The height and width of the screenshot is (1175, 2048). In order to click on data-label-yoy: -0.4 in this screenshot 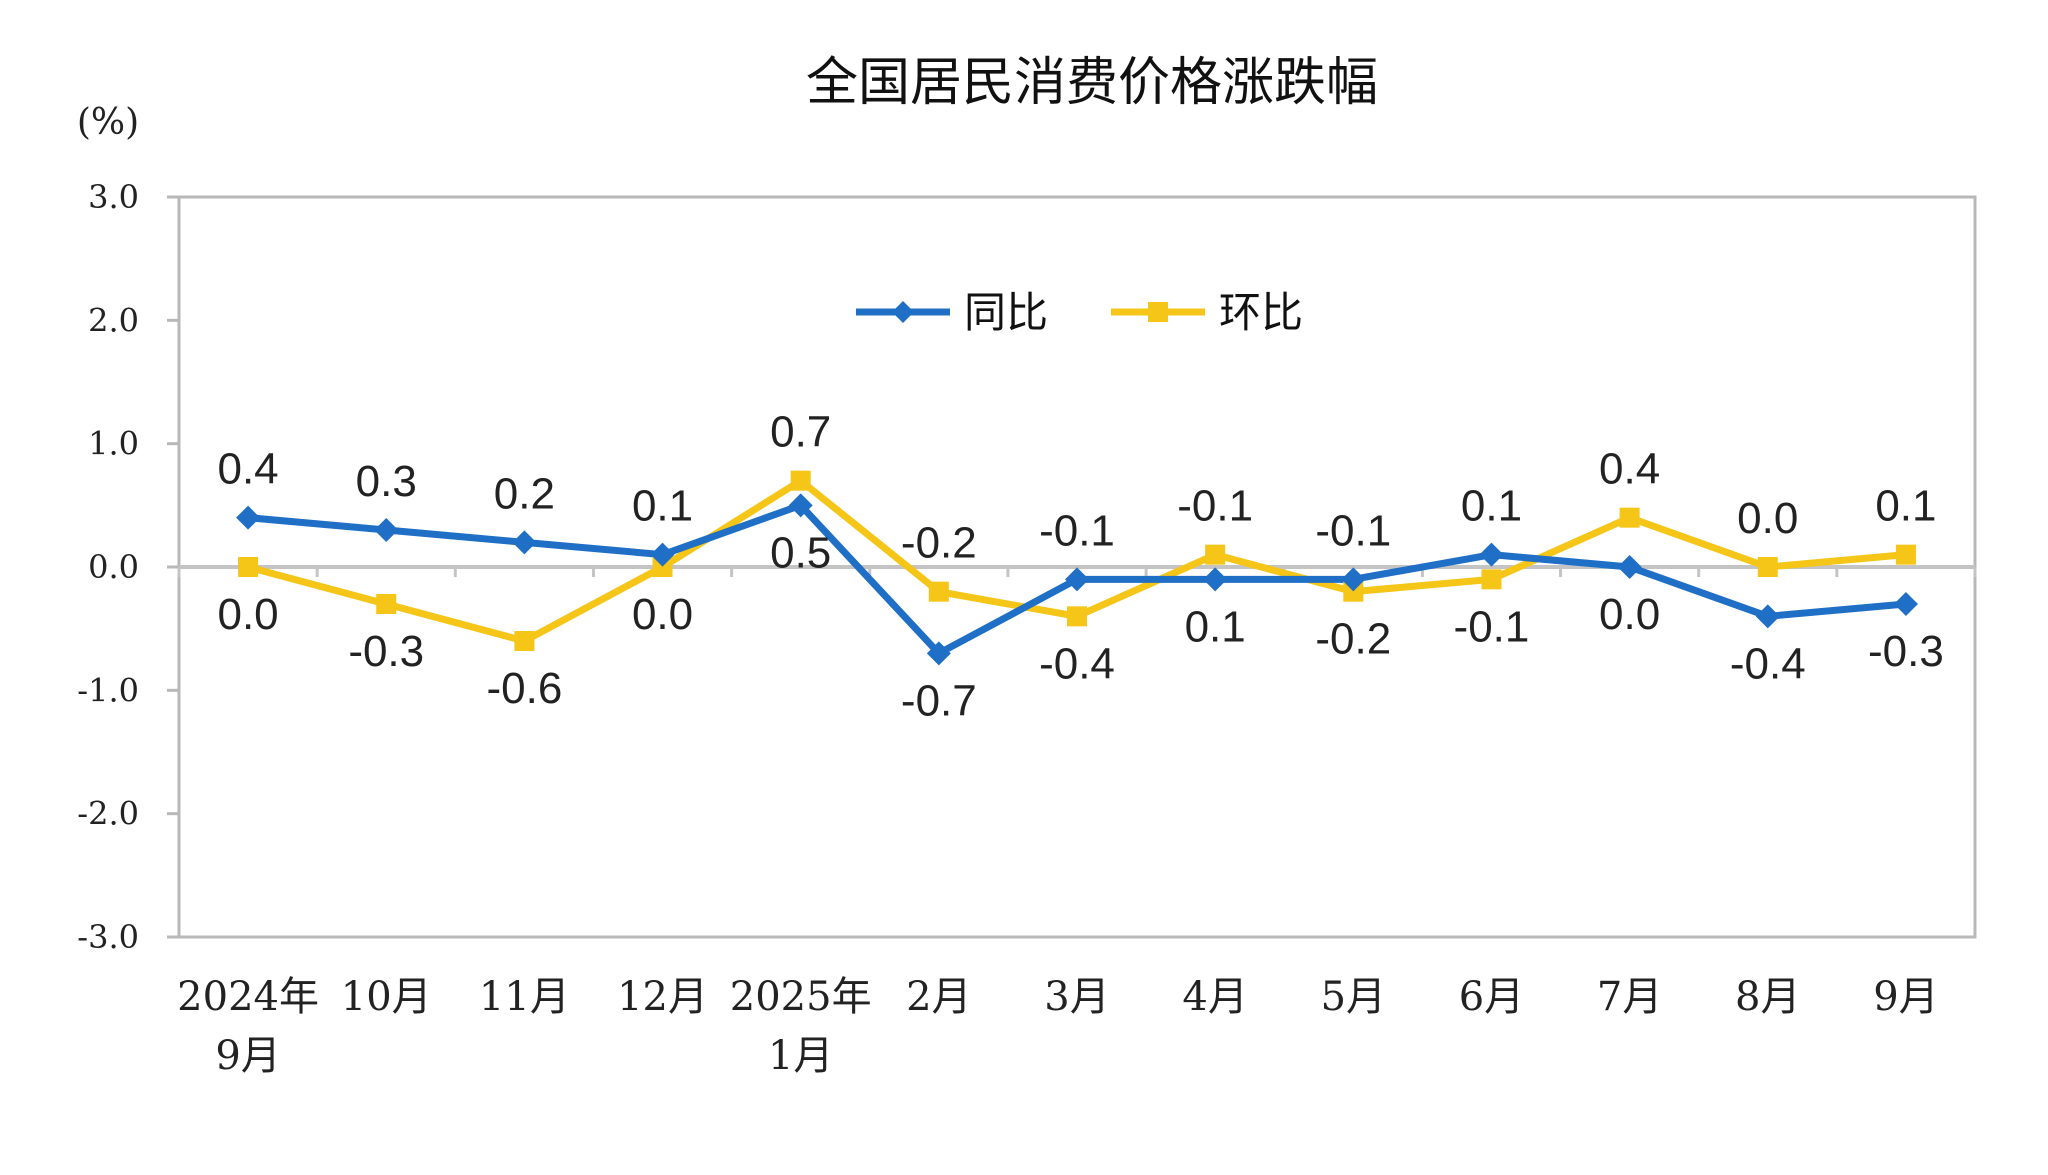, I will do `click(1768, 663)`.